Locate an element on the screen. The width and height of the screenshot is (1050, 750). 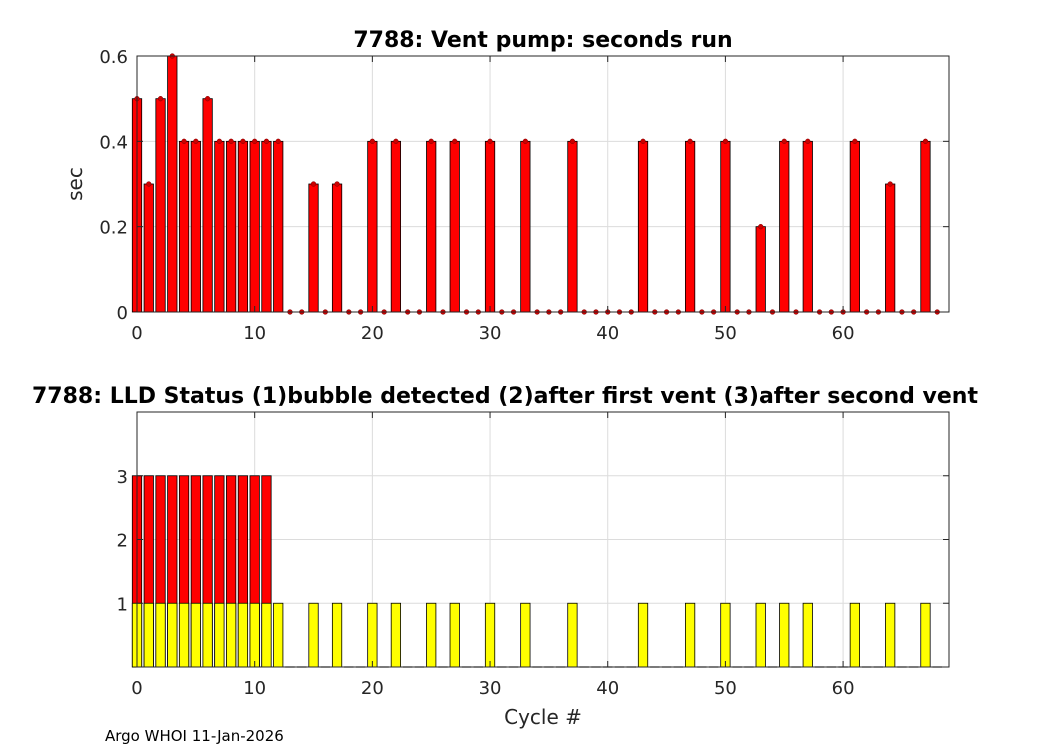
y-tick-label: 1 is located at coordinates (122, 604).